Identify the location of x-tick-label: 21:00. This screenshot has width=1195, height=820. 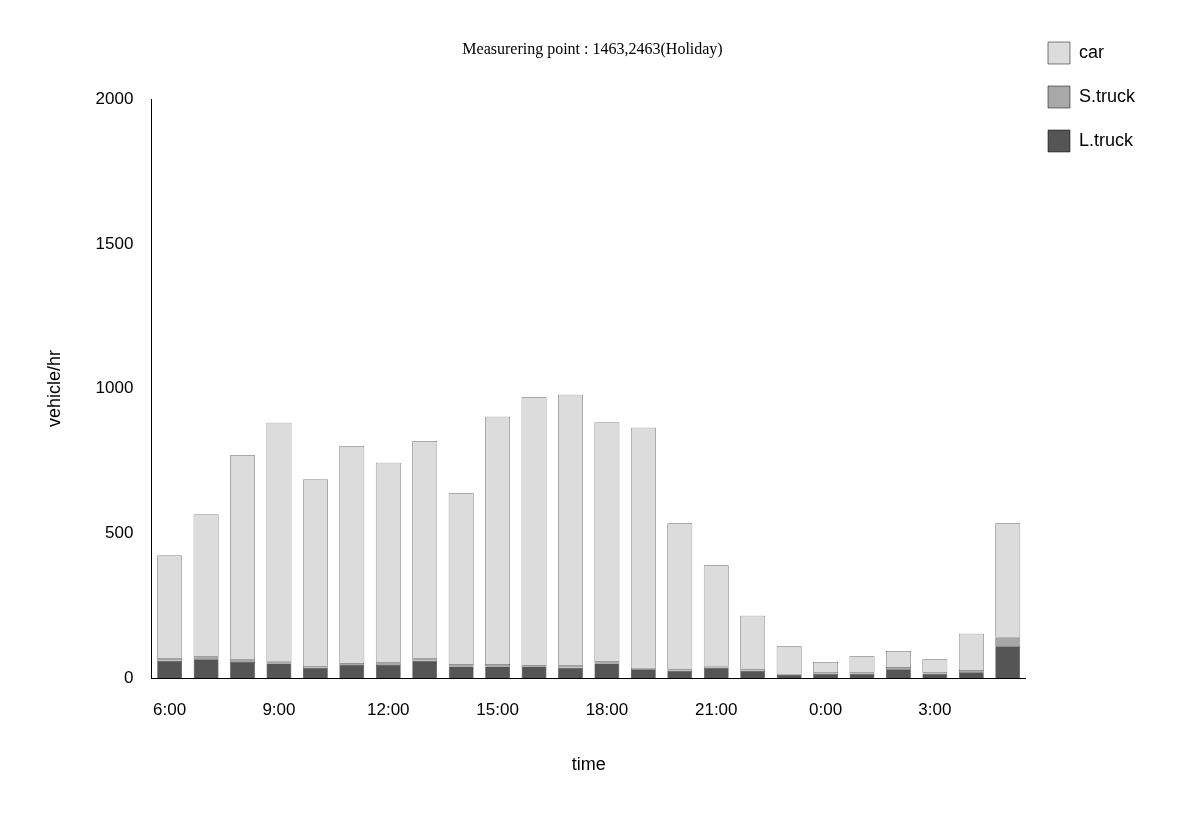
(716, 709).